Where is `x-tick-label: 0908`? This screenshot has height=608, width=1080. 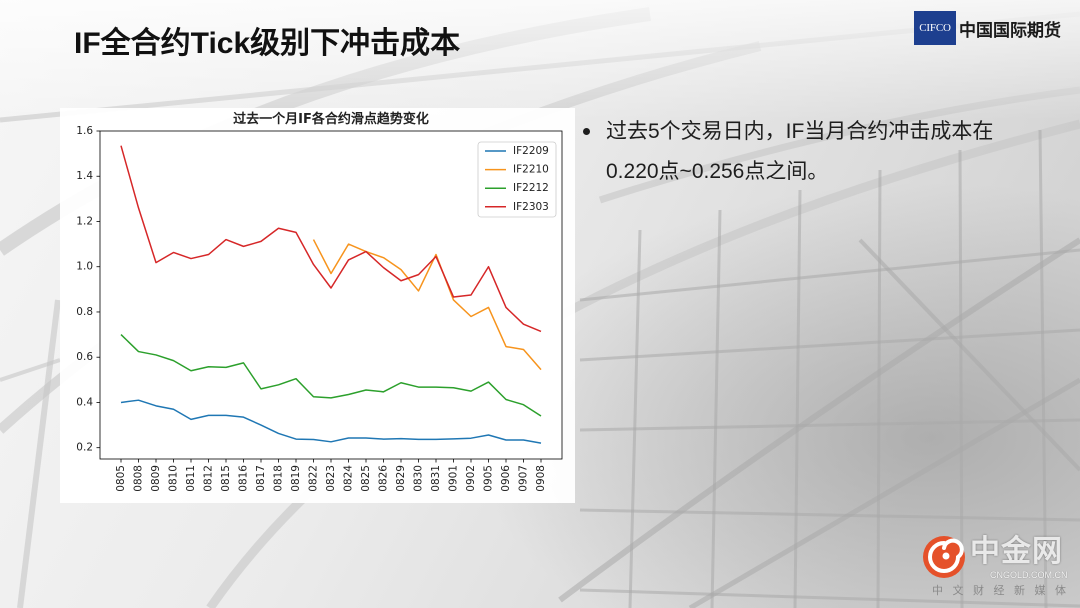 x-tick-label: 0908 is located at coordinates (541, 478).